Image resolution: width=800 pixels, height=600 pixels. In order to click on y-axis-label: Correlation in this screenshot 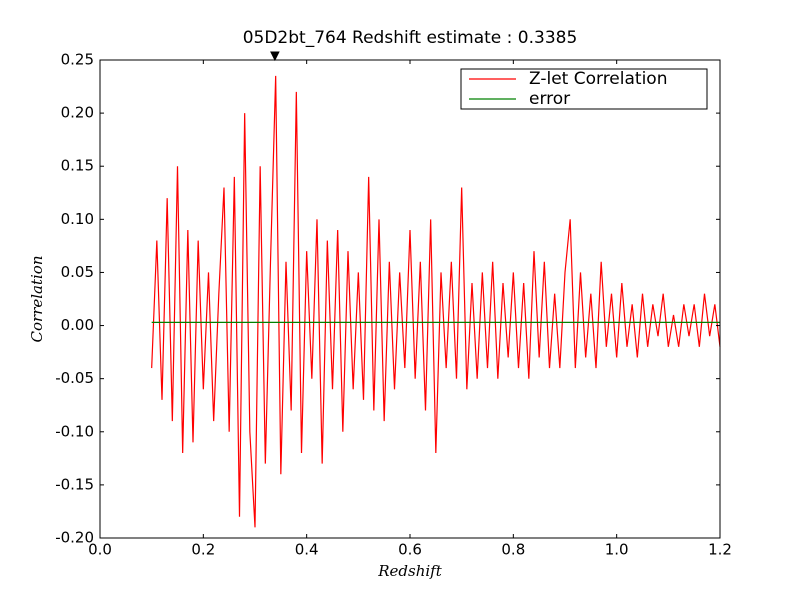, I will do `click(37, 299)`.